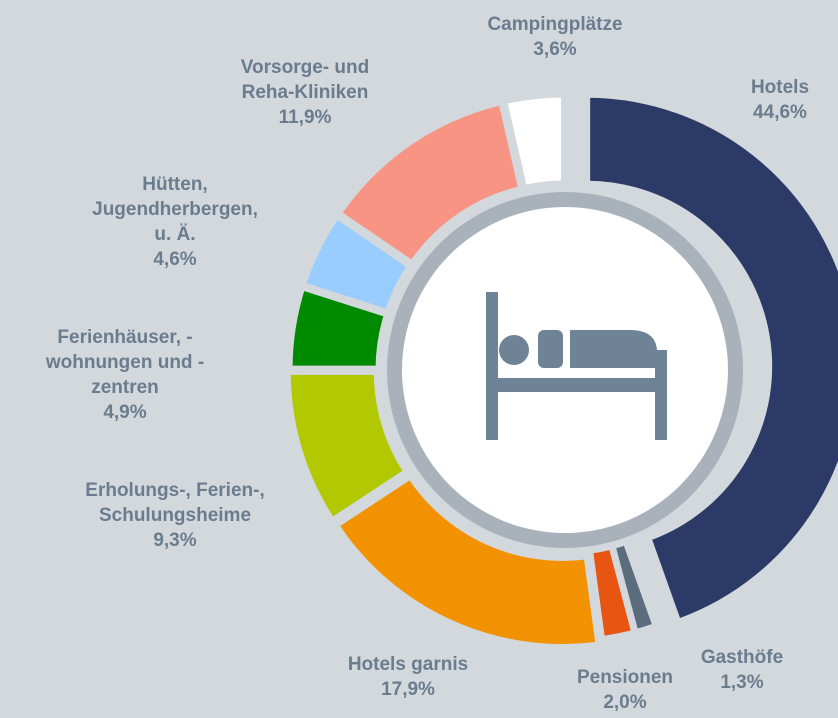  I want to click on slice-label: Vorsorge- und Reha-Kliniken 11,9%, so click(305, 92).